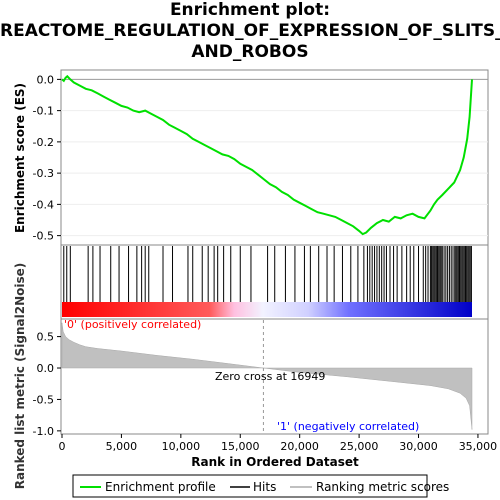 The width and height of the screenshot is (500, 500). What do you see at coordinates (267, 309) in the screenshot?
I see `rank-color-bar` at bounding box center [267, 309].